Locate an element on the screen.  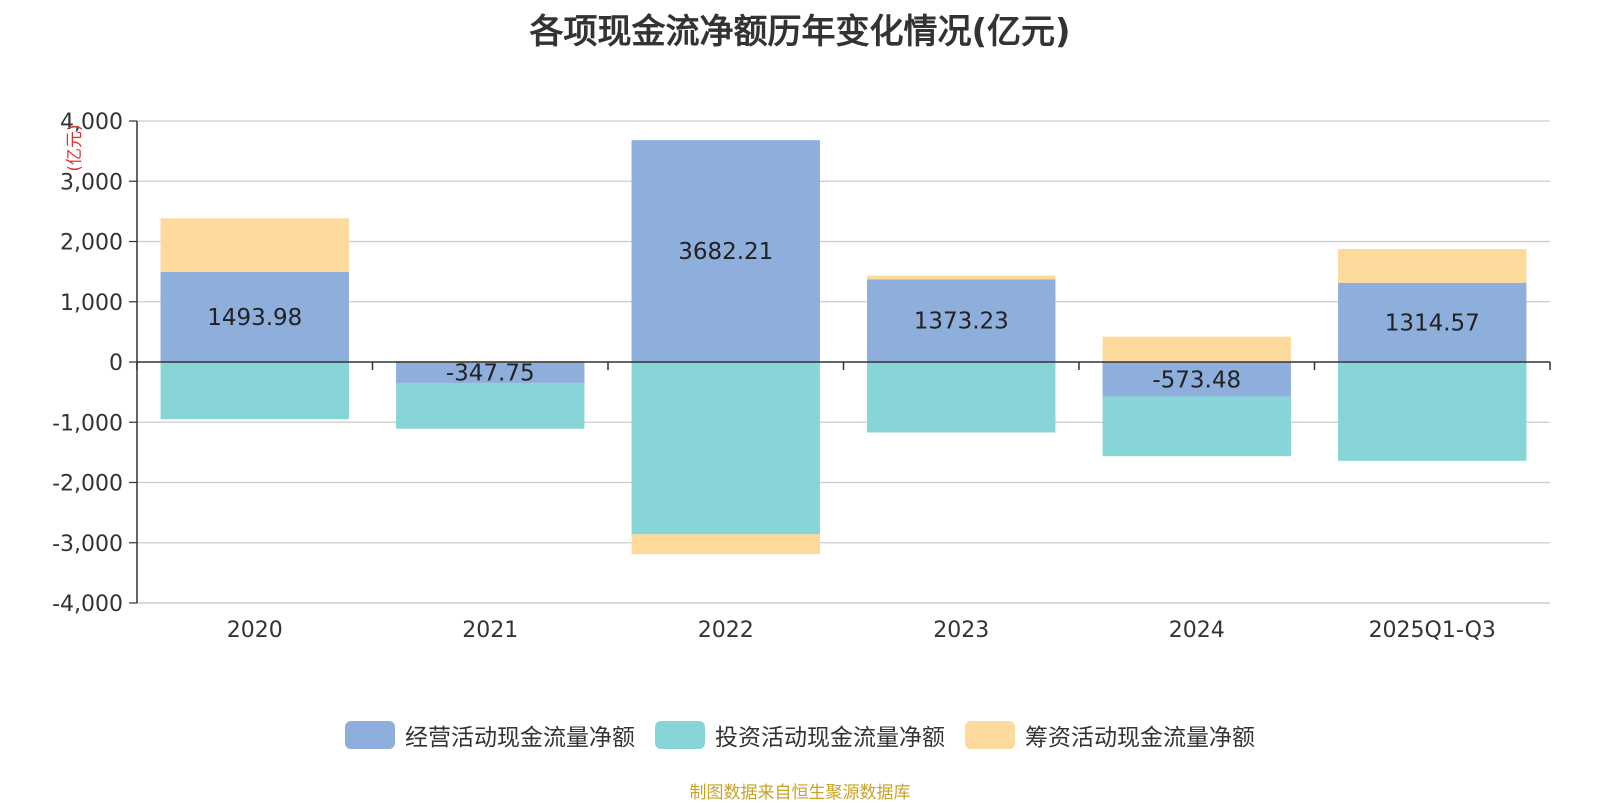
data-label: 1373.23 is located at coordinates (961, 322).